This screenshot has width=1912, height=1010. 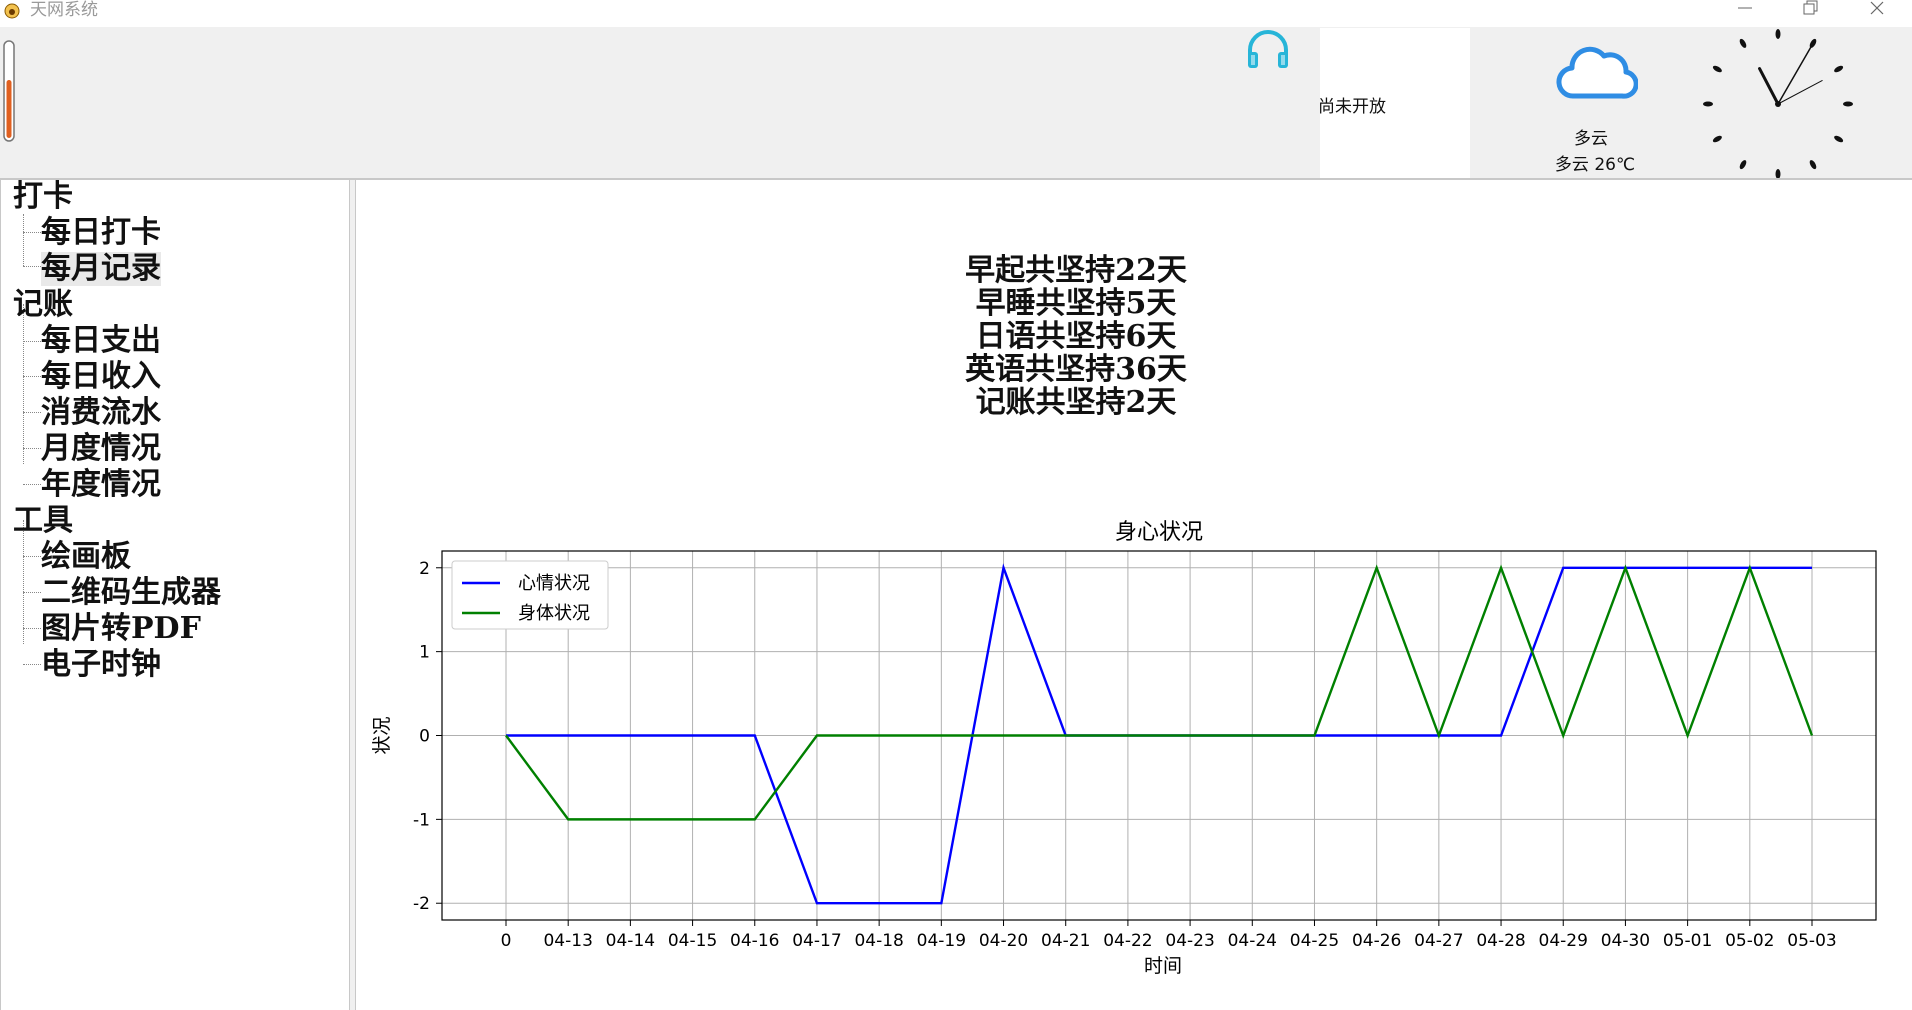 I want to click on x-tick-label: 04-14, so click(x=630, y=941).